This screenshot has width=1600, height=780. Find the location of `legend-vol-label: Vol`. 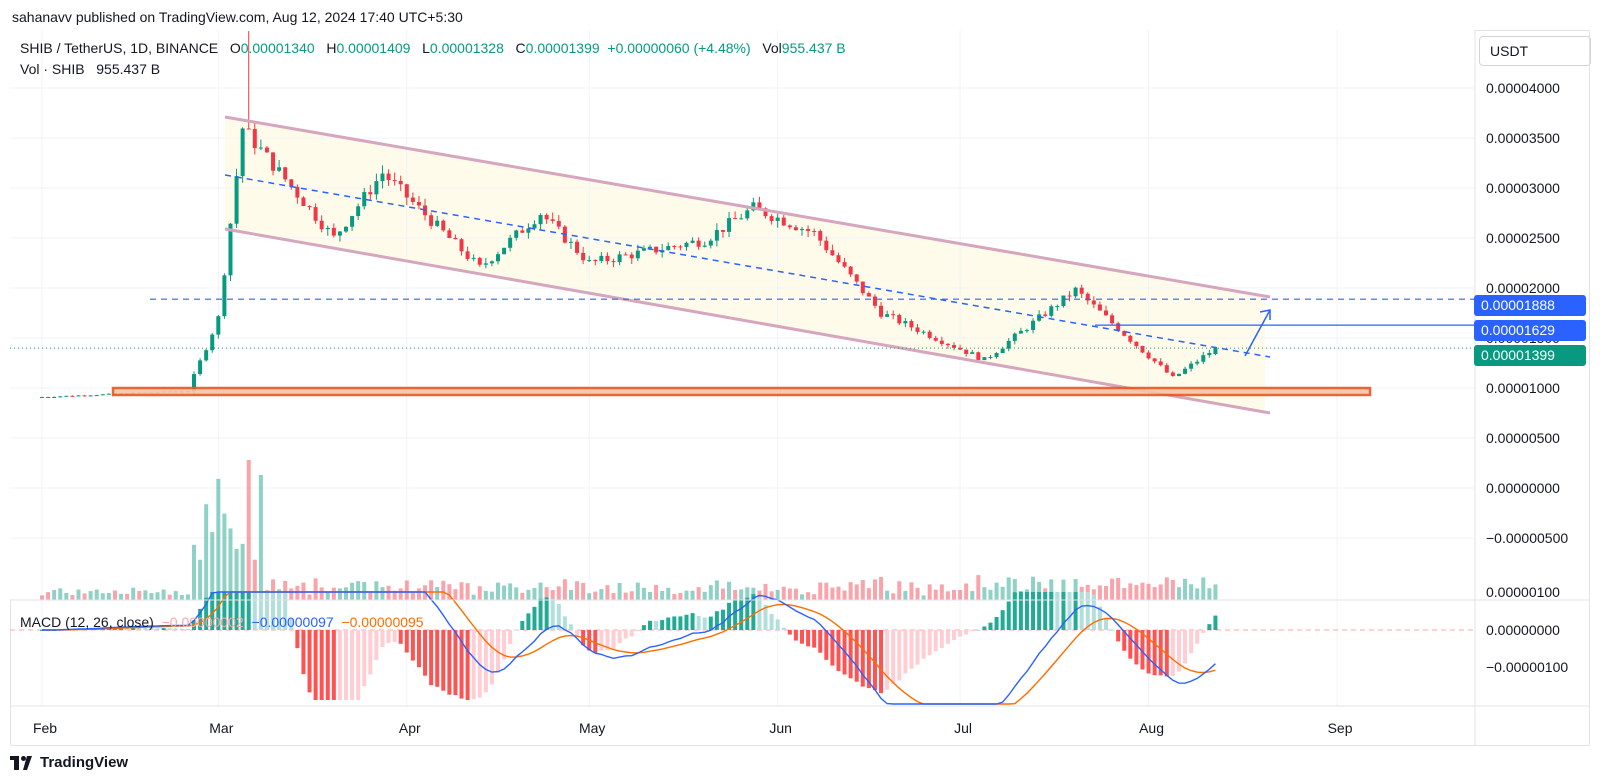

legend-vol-label: Vol is located at coordinates (772, 48).